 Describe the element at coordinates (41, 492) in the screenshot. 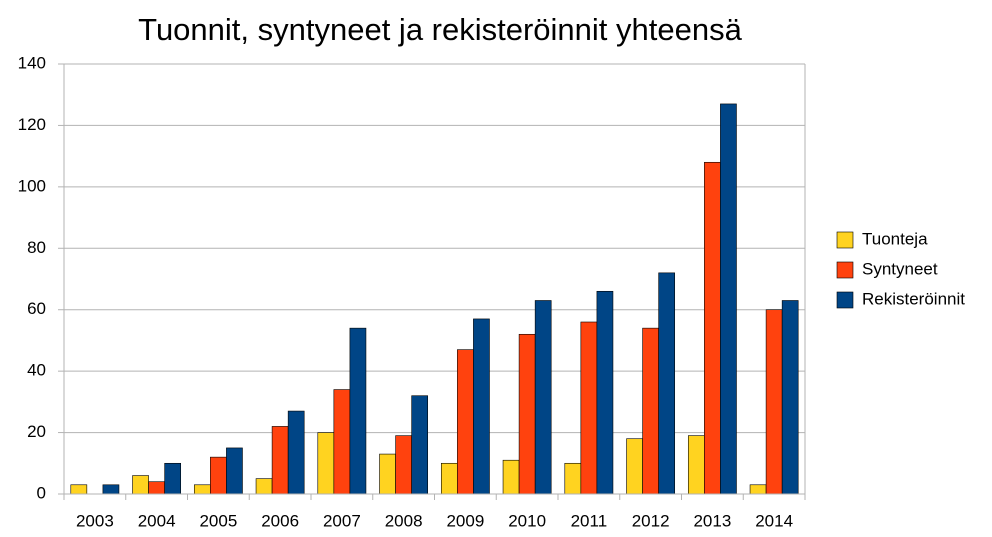

I see `y-tick-label: 0` at that location.